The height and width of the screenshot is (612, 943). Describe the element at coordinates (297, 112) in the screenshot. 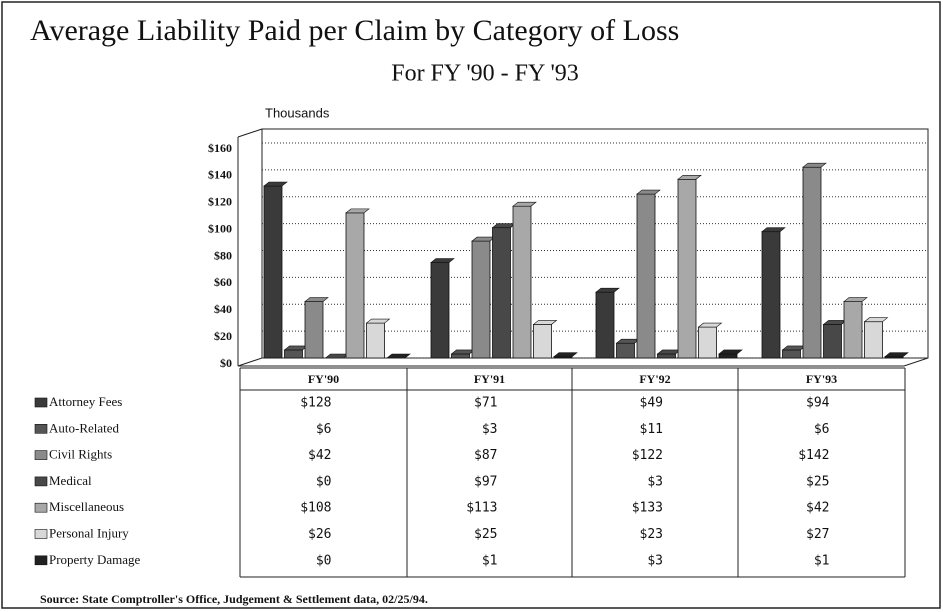

I see `y-unit-label: Thousands` at that location.